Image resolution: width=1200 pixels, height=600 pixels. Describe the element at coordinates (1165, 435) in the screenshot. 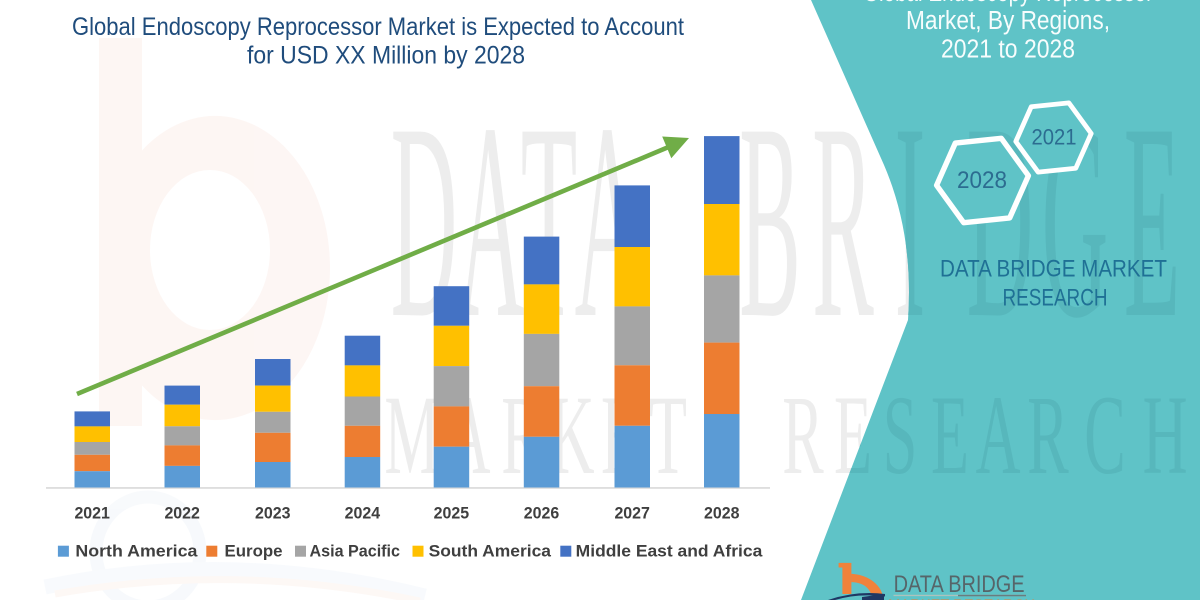

I see `svg-text: H` at that location.